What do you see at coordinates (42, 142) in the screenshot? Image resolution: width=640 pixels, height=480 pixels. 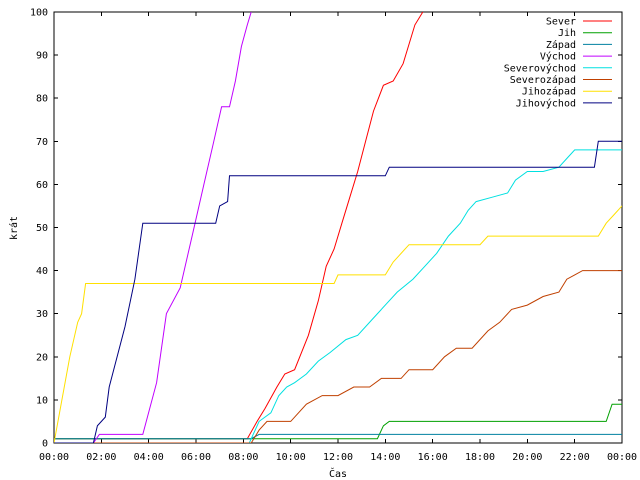 I see `y-tick-label: 70` at bounding box center [42, 142].